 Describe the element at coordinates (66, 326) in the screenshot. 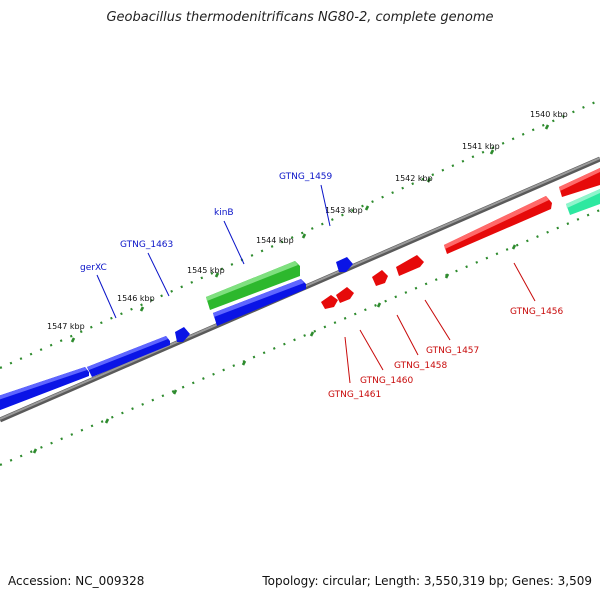

I see `scale-label-1547: 1547 kbp` at that location.